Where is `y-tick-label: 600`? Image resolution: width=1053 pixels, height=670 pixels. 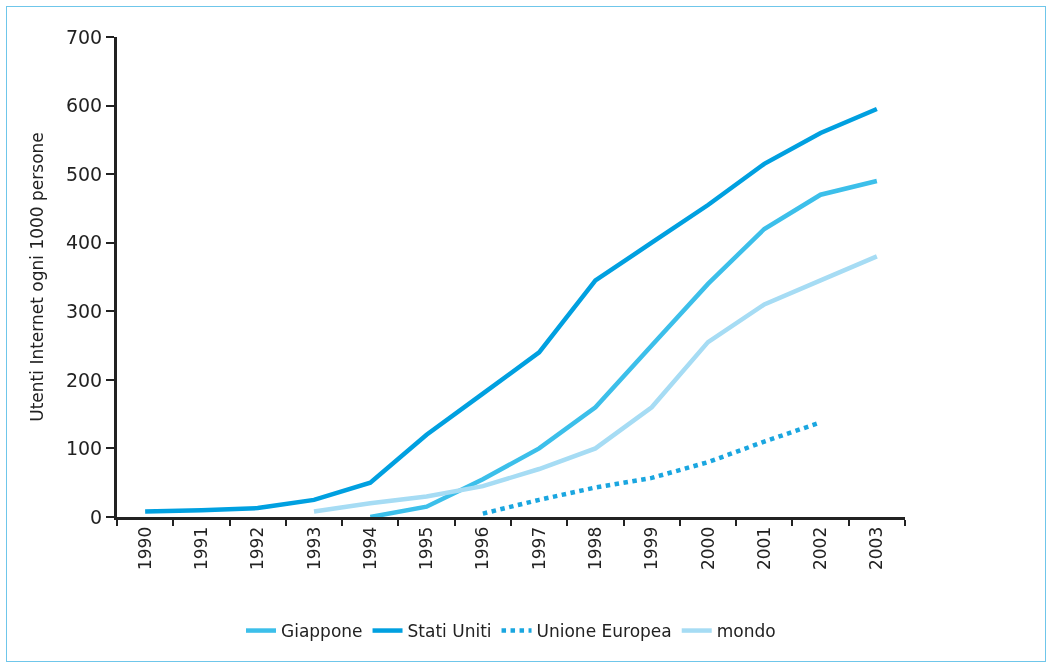 y-tick-label: 600 is located at coordinates (84, 105).